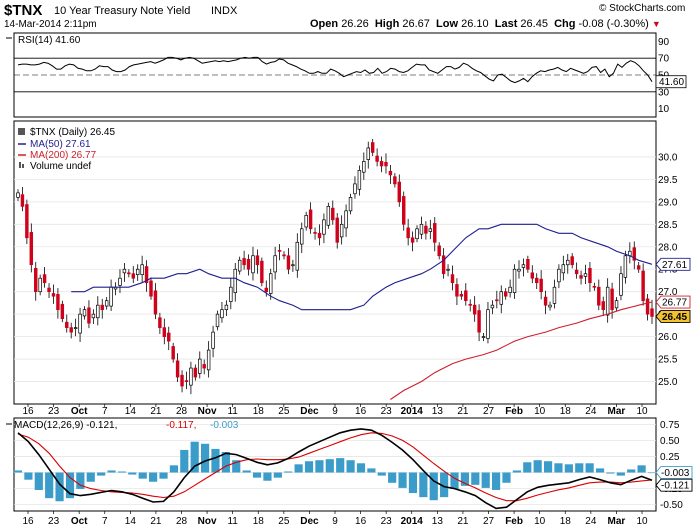  Describe the element at coordinates (670, 441) in the screenshot. I see `macd-tick-label: 0.50` at that location.